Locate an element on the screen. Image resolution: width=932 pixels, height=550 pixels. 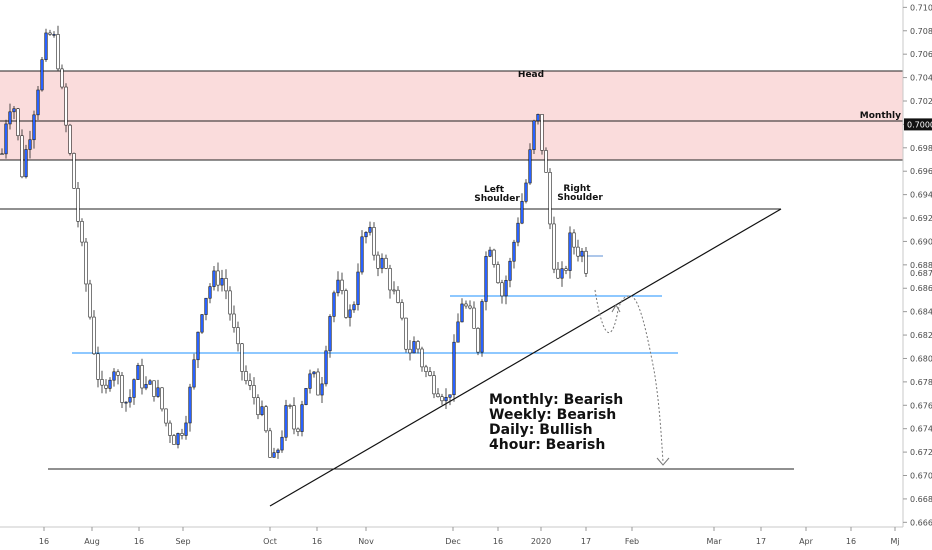
price-tick-label: 0.69800 is located at coordinates (921, 148).